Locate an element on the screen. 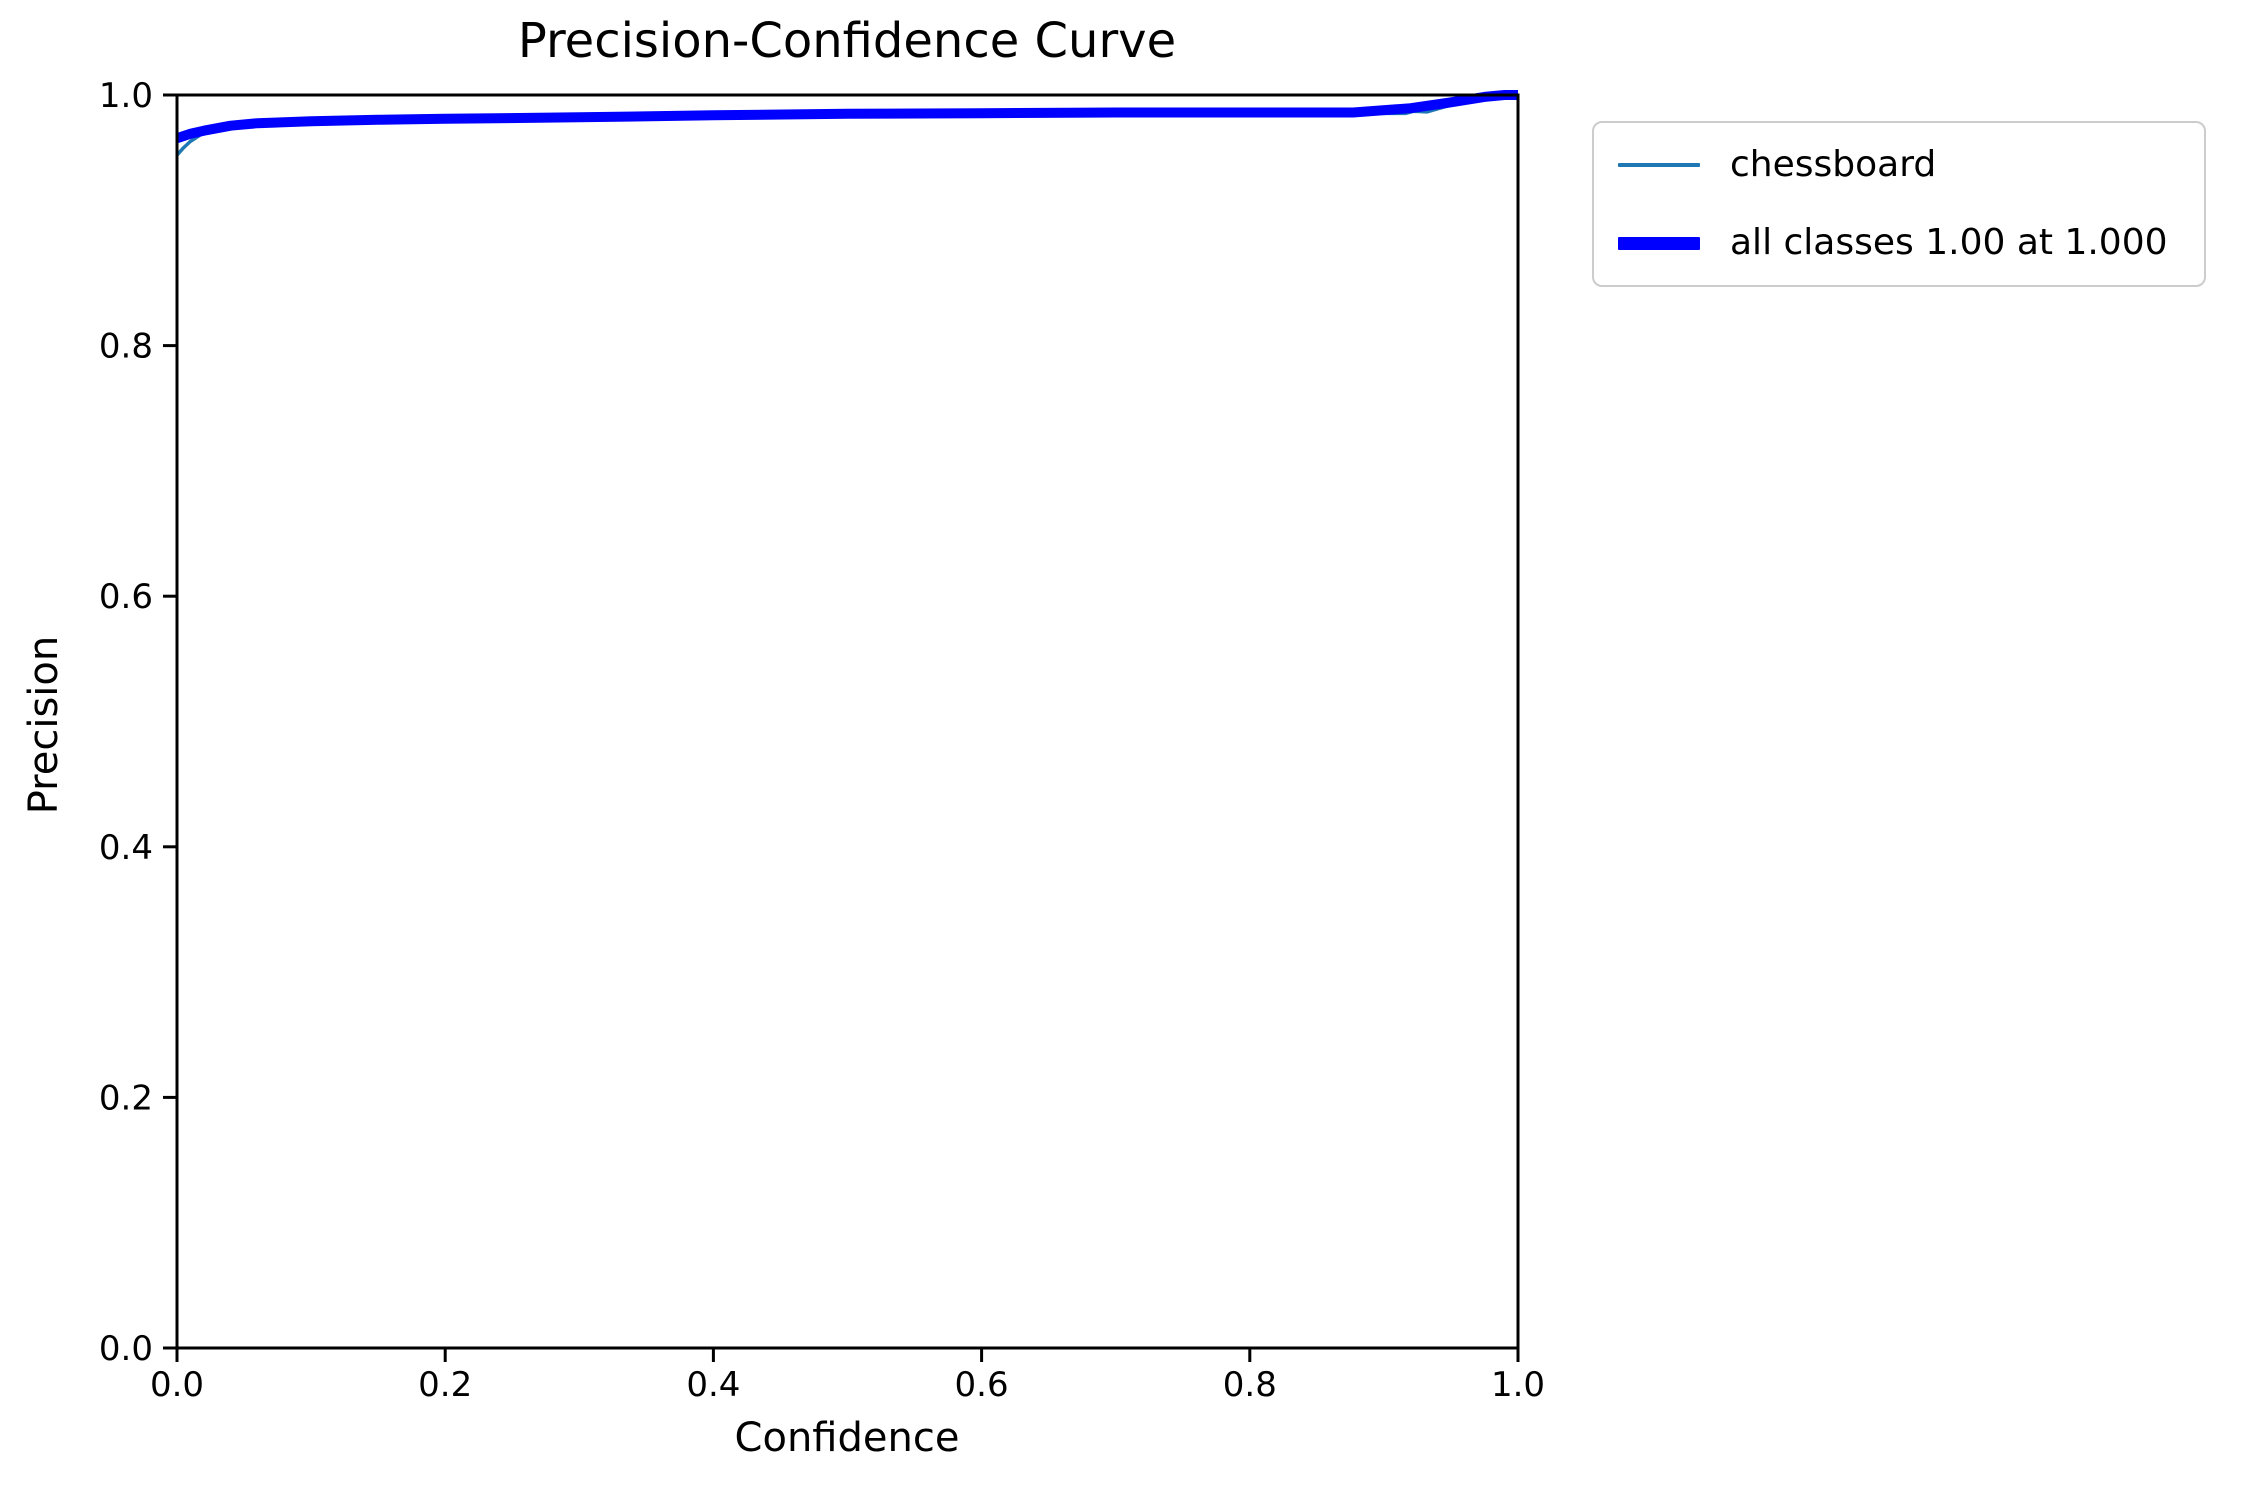  series-line-chessboard is located at coordinates (846, 125).